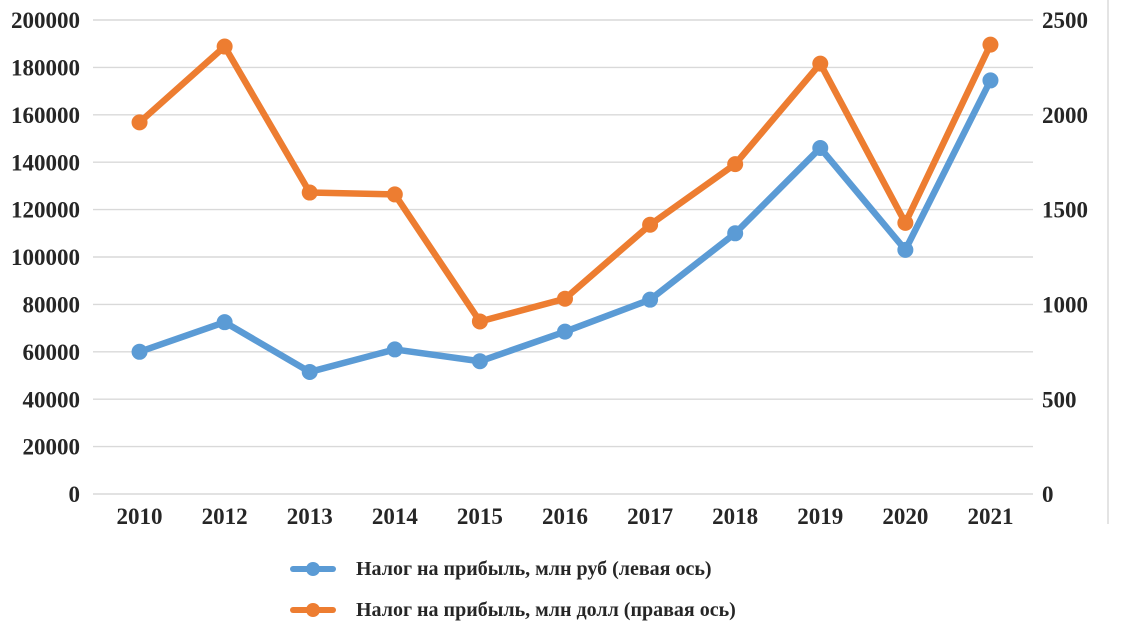 The image size is (1122, 639). I want to click on x-axis-label: 2010, so click(140, 516).